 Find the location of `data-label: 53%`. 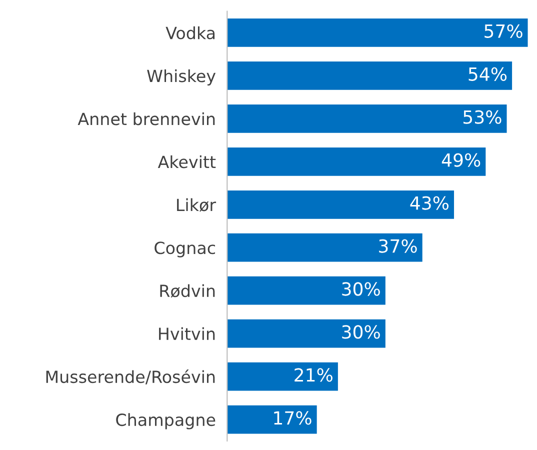

data-label: 53% is located at coordinates (483, 117).